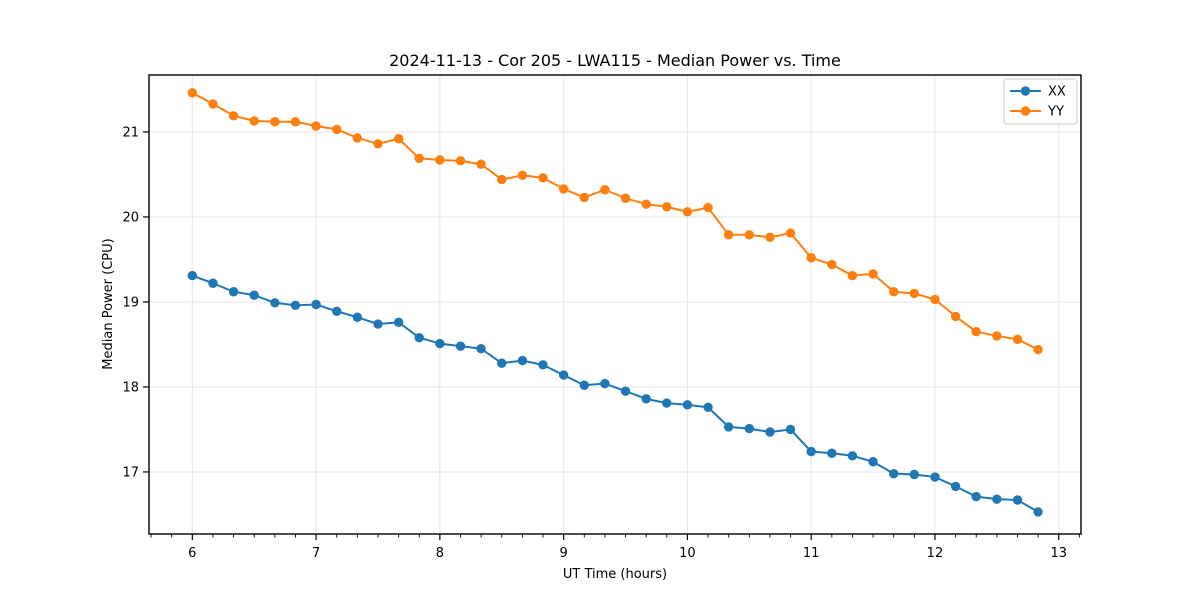 The height and width of the screenshot is (600, 1200). I want to click on legend-box, so click(1040, 101).